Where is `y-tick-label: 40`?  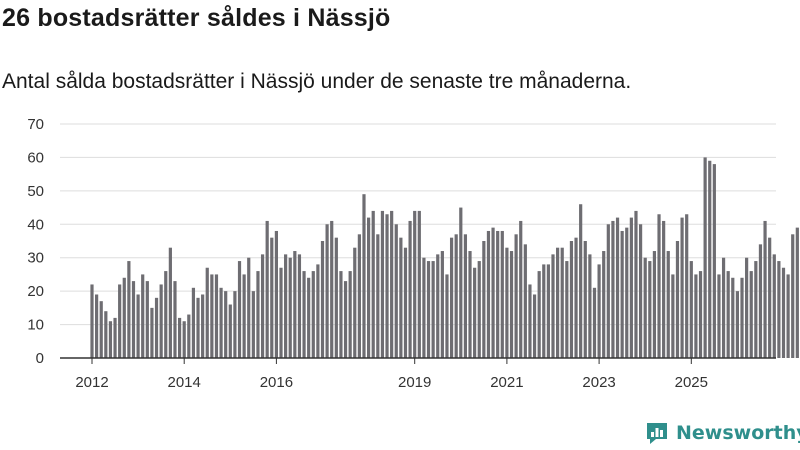 y-tick-label: 40 is located at coordinates (35, 224).